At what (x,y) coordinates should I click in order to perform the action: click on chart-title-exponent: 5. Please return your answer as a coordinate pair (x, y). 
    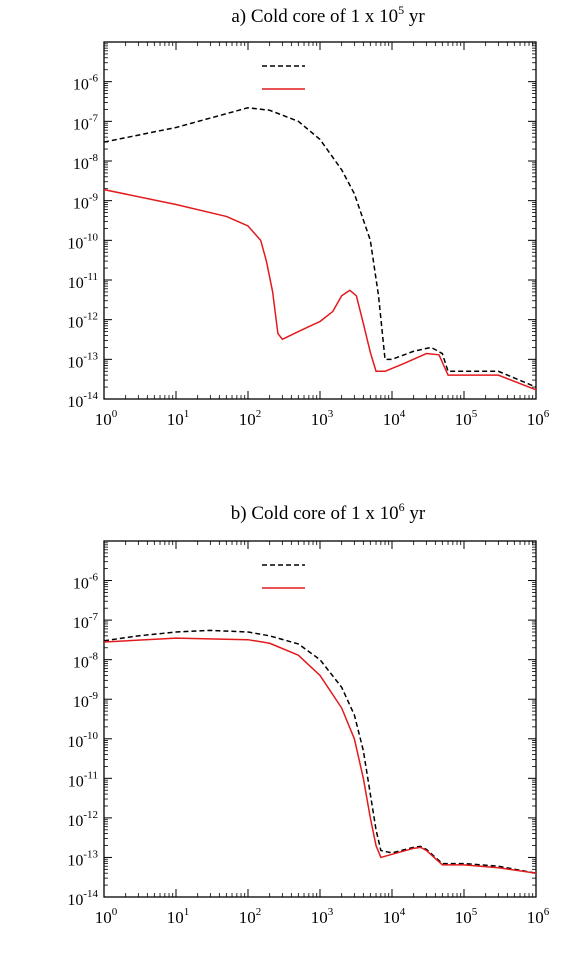
    Looking at the image, I should click on (401, 10).